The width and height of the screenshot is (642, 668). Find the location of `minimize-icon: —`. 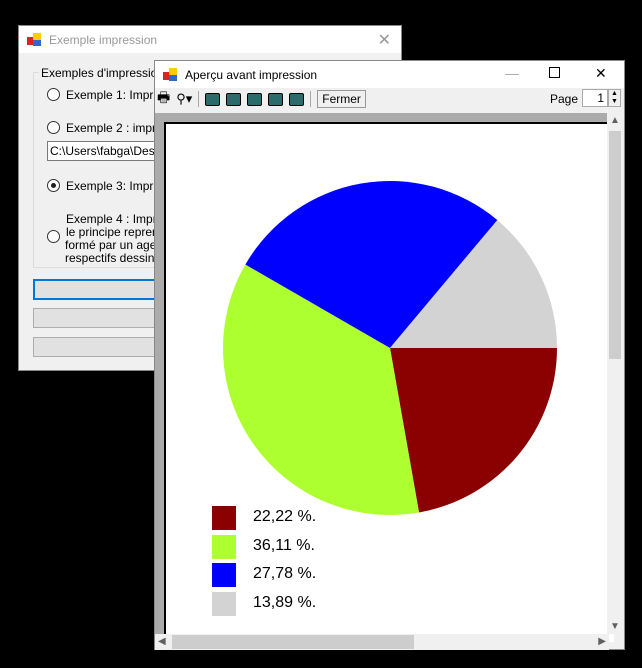

minimize-icon: — is located at coordinates (512, 73).